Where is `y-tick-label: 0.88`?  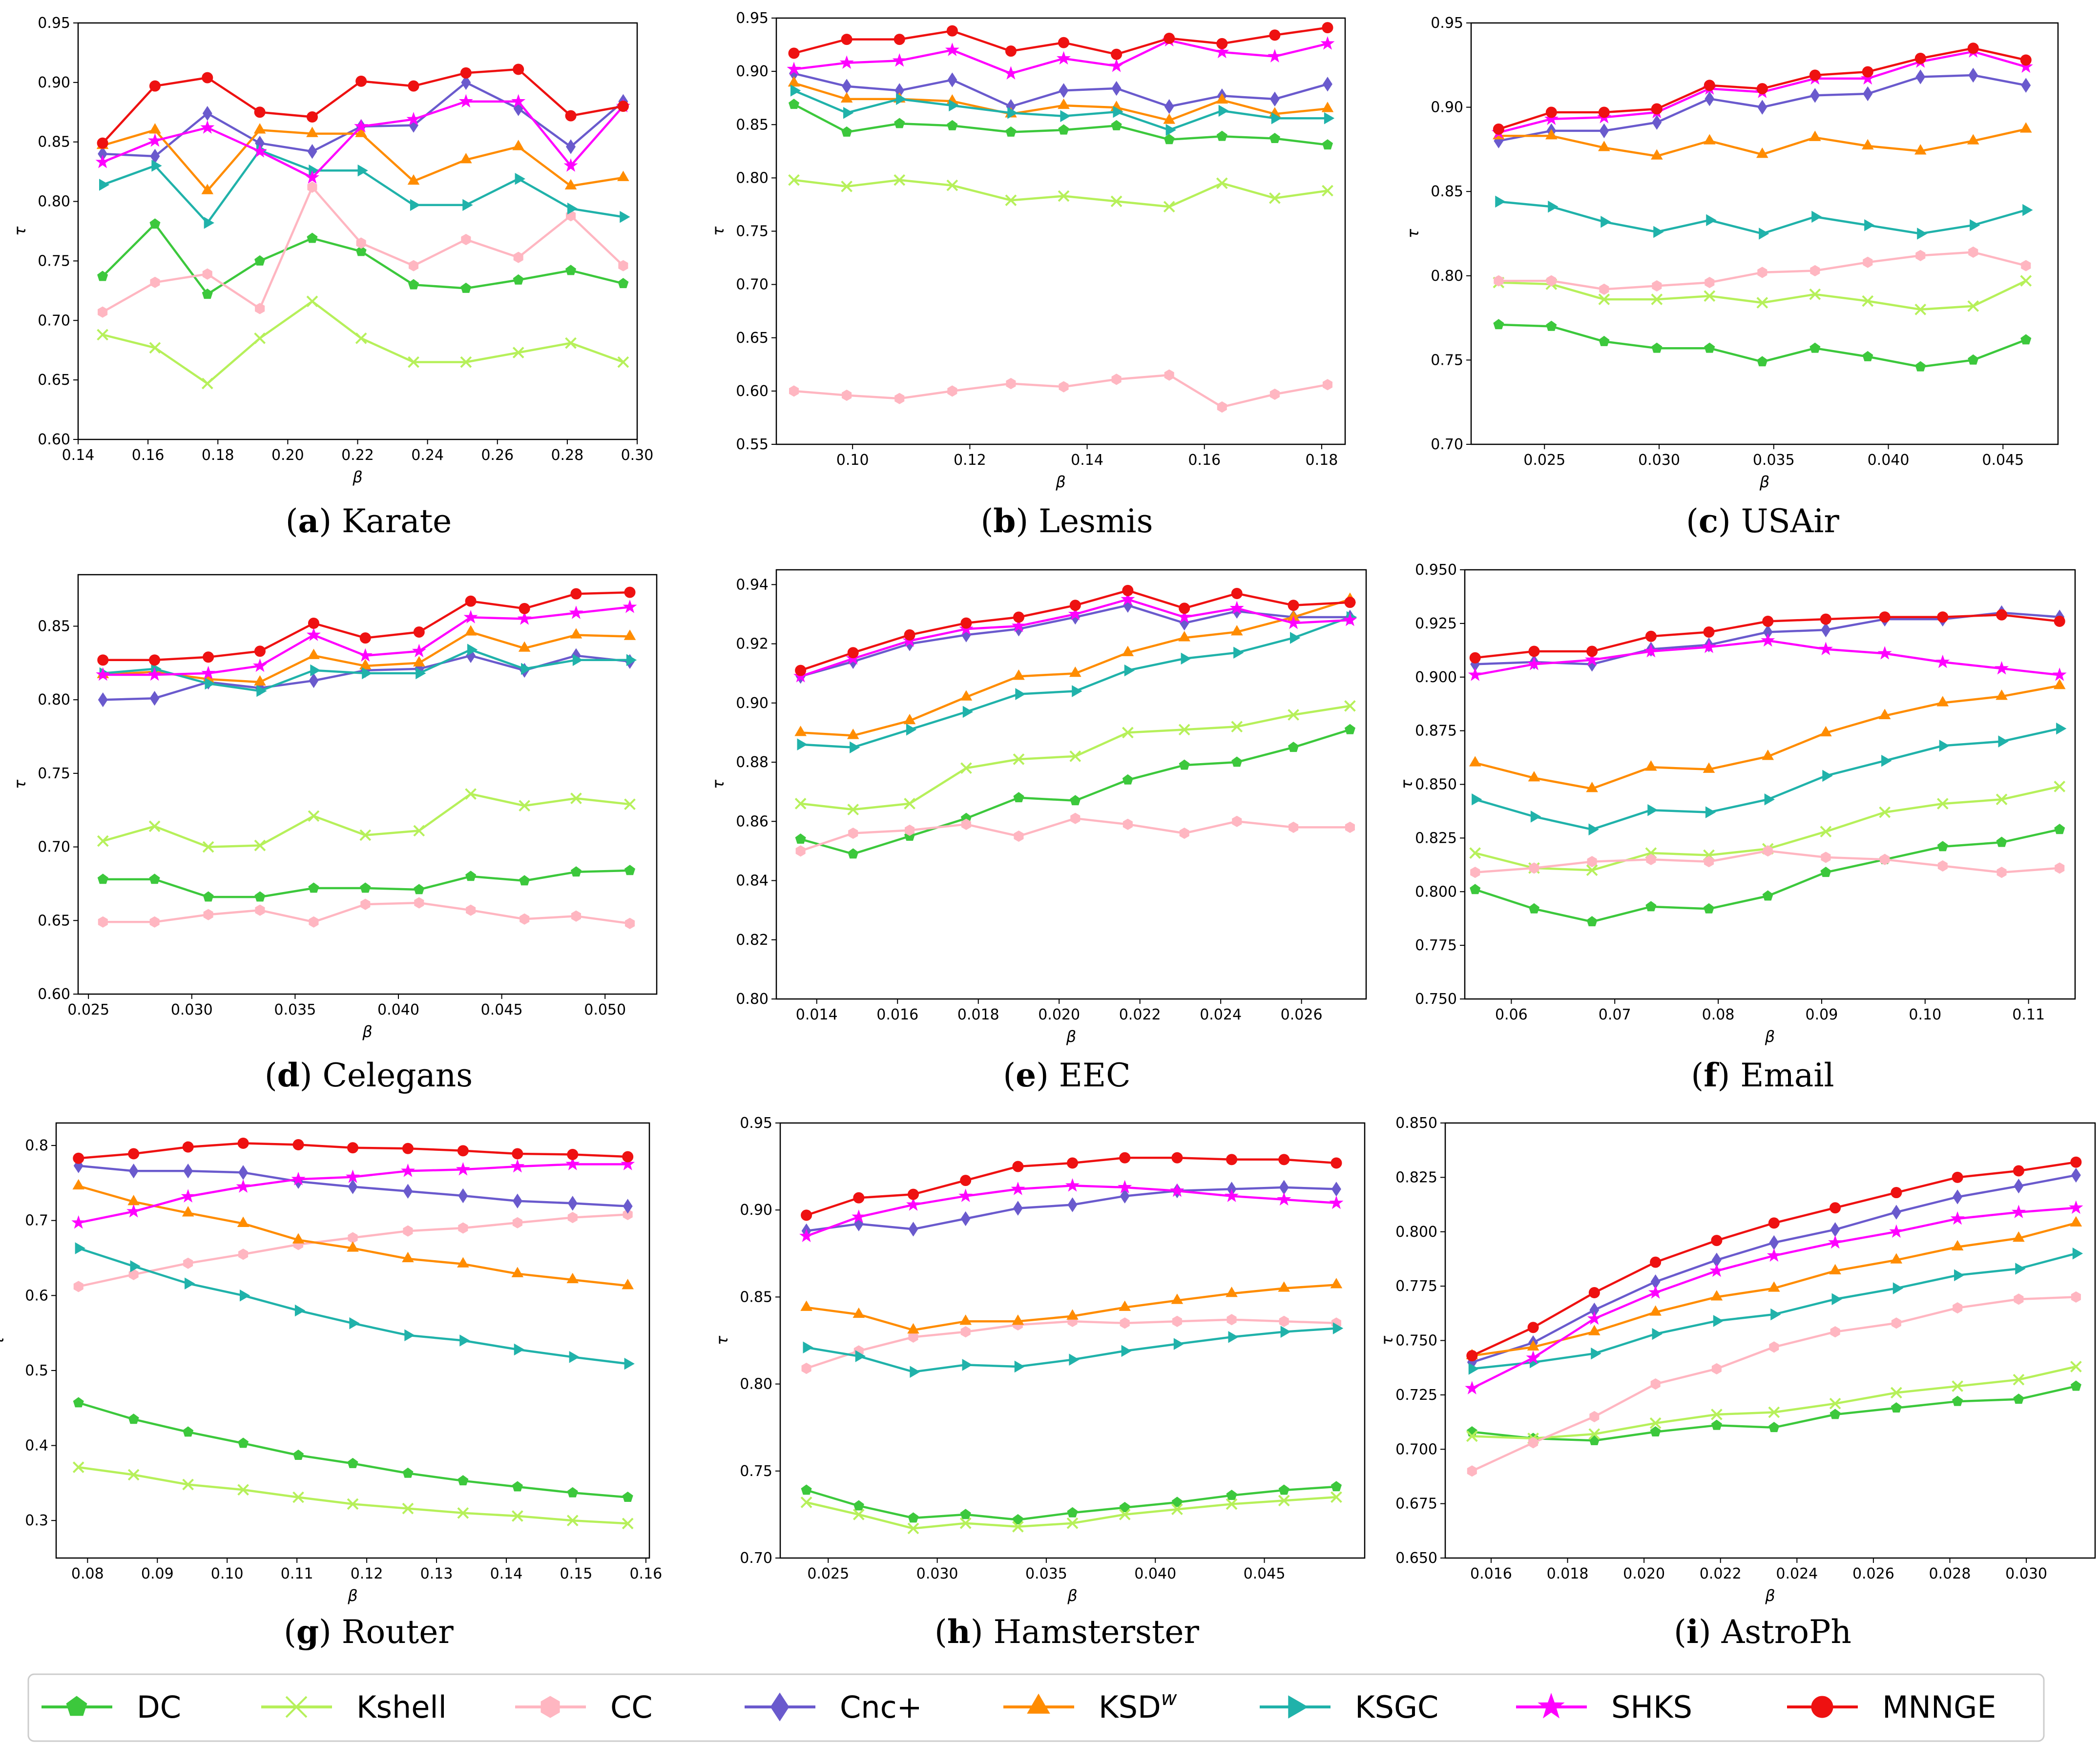 y-tick-label: 0.88 is located at coordinates (752, 762).